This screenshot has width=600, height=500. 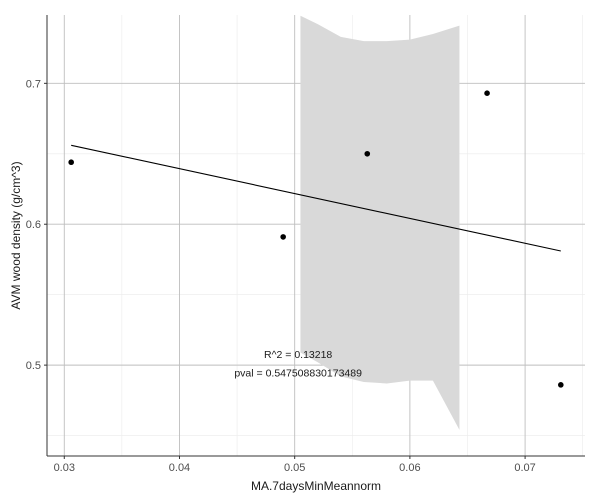 I want to click on stats-annotation: R^2 = 0.13218, so click(x=298, y=355).